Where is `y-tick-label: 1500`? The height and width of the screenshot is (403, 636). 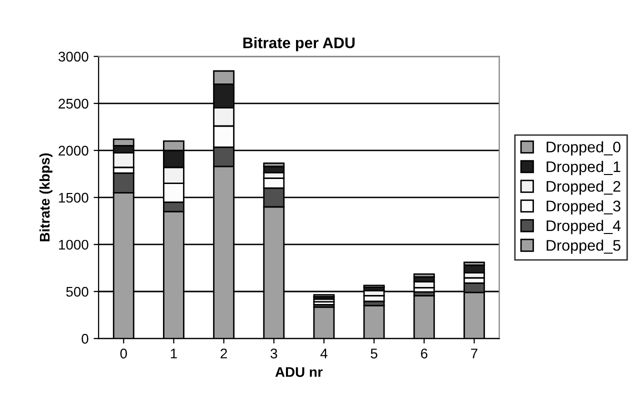
y-tick-label: 1500 is located at coordinates (73, 197).